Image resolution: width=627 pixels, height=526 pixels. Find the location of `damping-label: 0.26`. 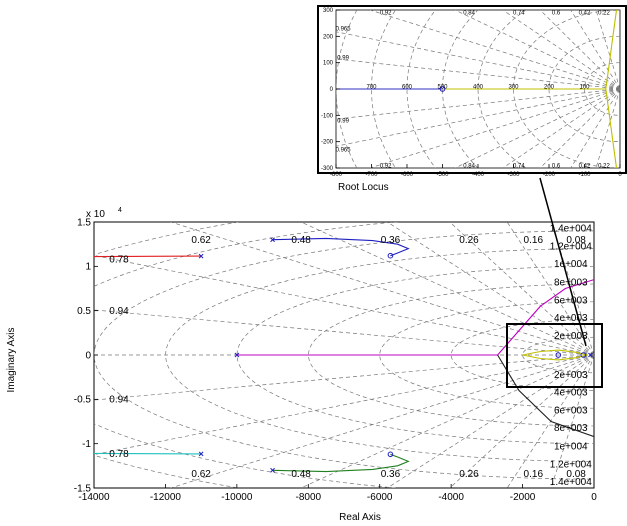

damping-label: 0.26 is located at coordinates (469, 240).